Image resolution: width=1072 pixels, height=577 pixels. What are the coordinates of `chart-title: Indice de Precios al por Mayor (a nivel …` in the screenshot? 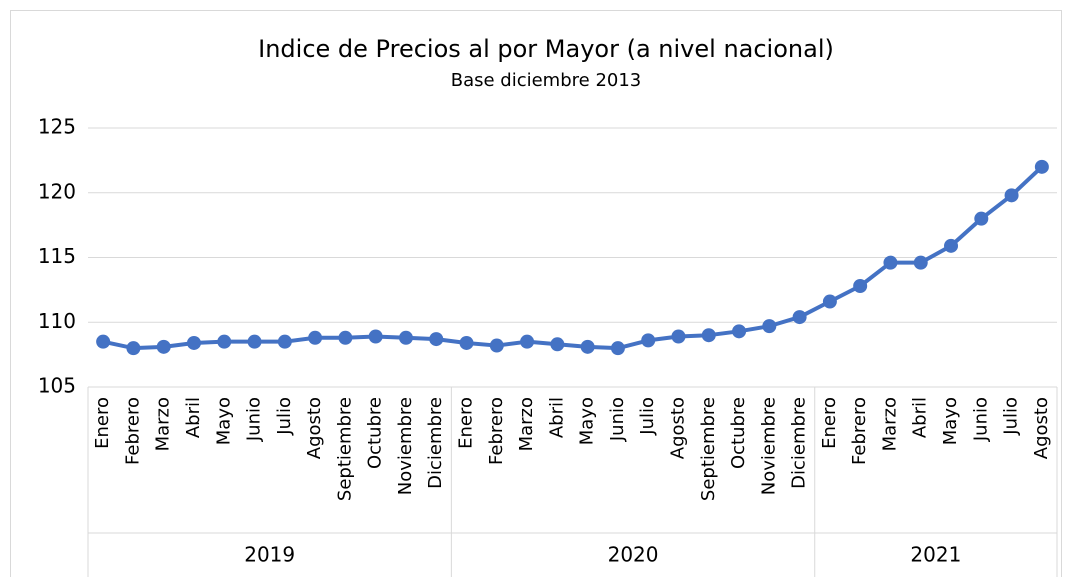 It's located at (546, 49).